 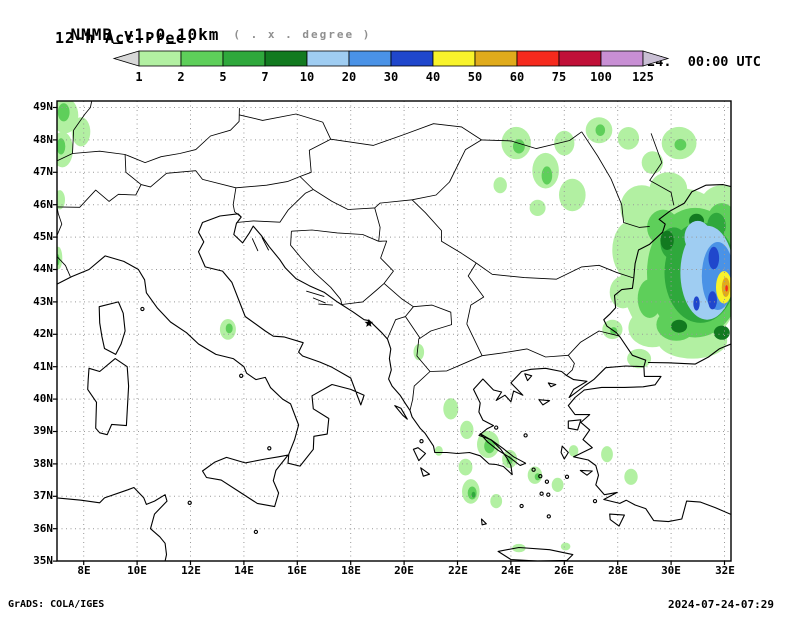 I want to click on creation-timestamp: 2024-07-24-07:29, so click(x=721, y=604).